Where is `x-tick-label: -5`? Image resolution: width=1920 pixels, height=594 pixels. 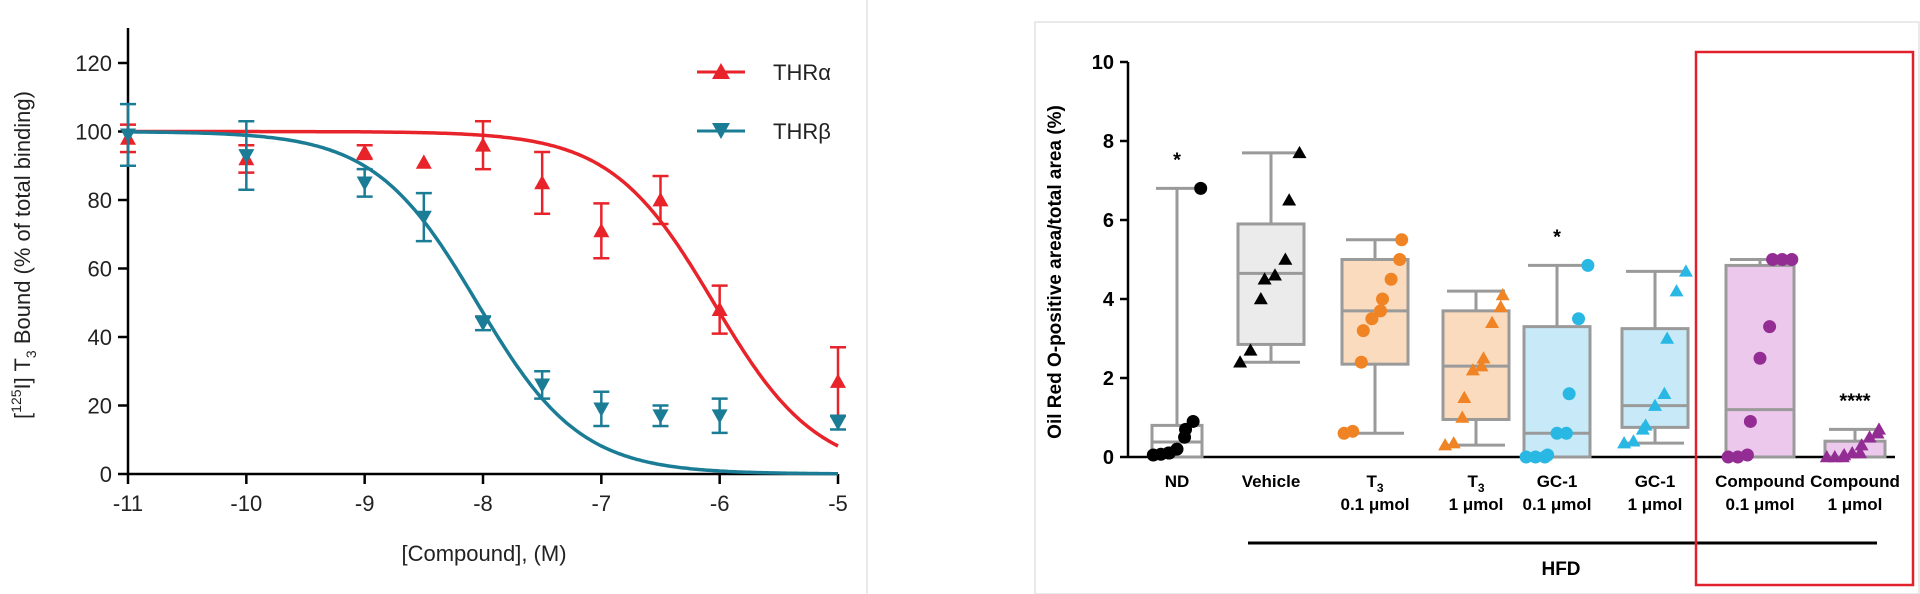 x-tick-label: -5 is located at coordinates (838, 503).